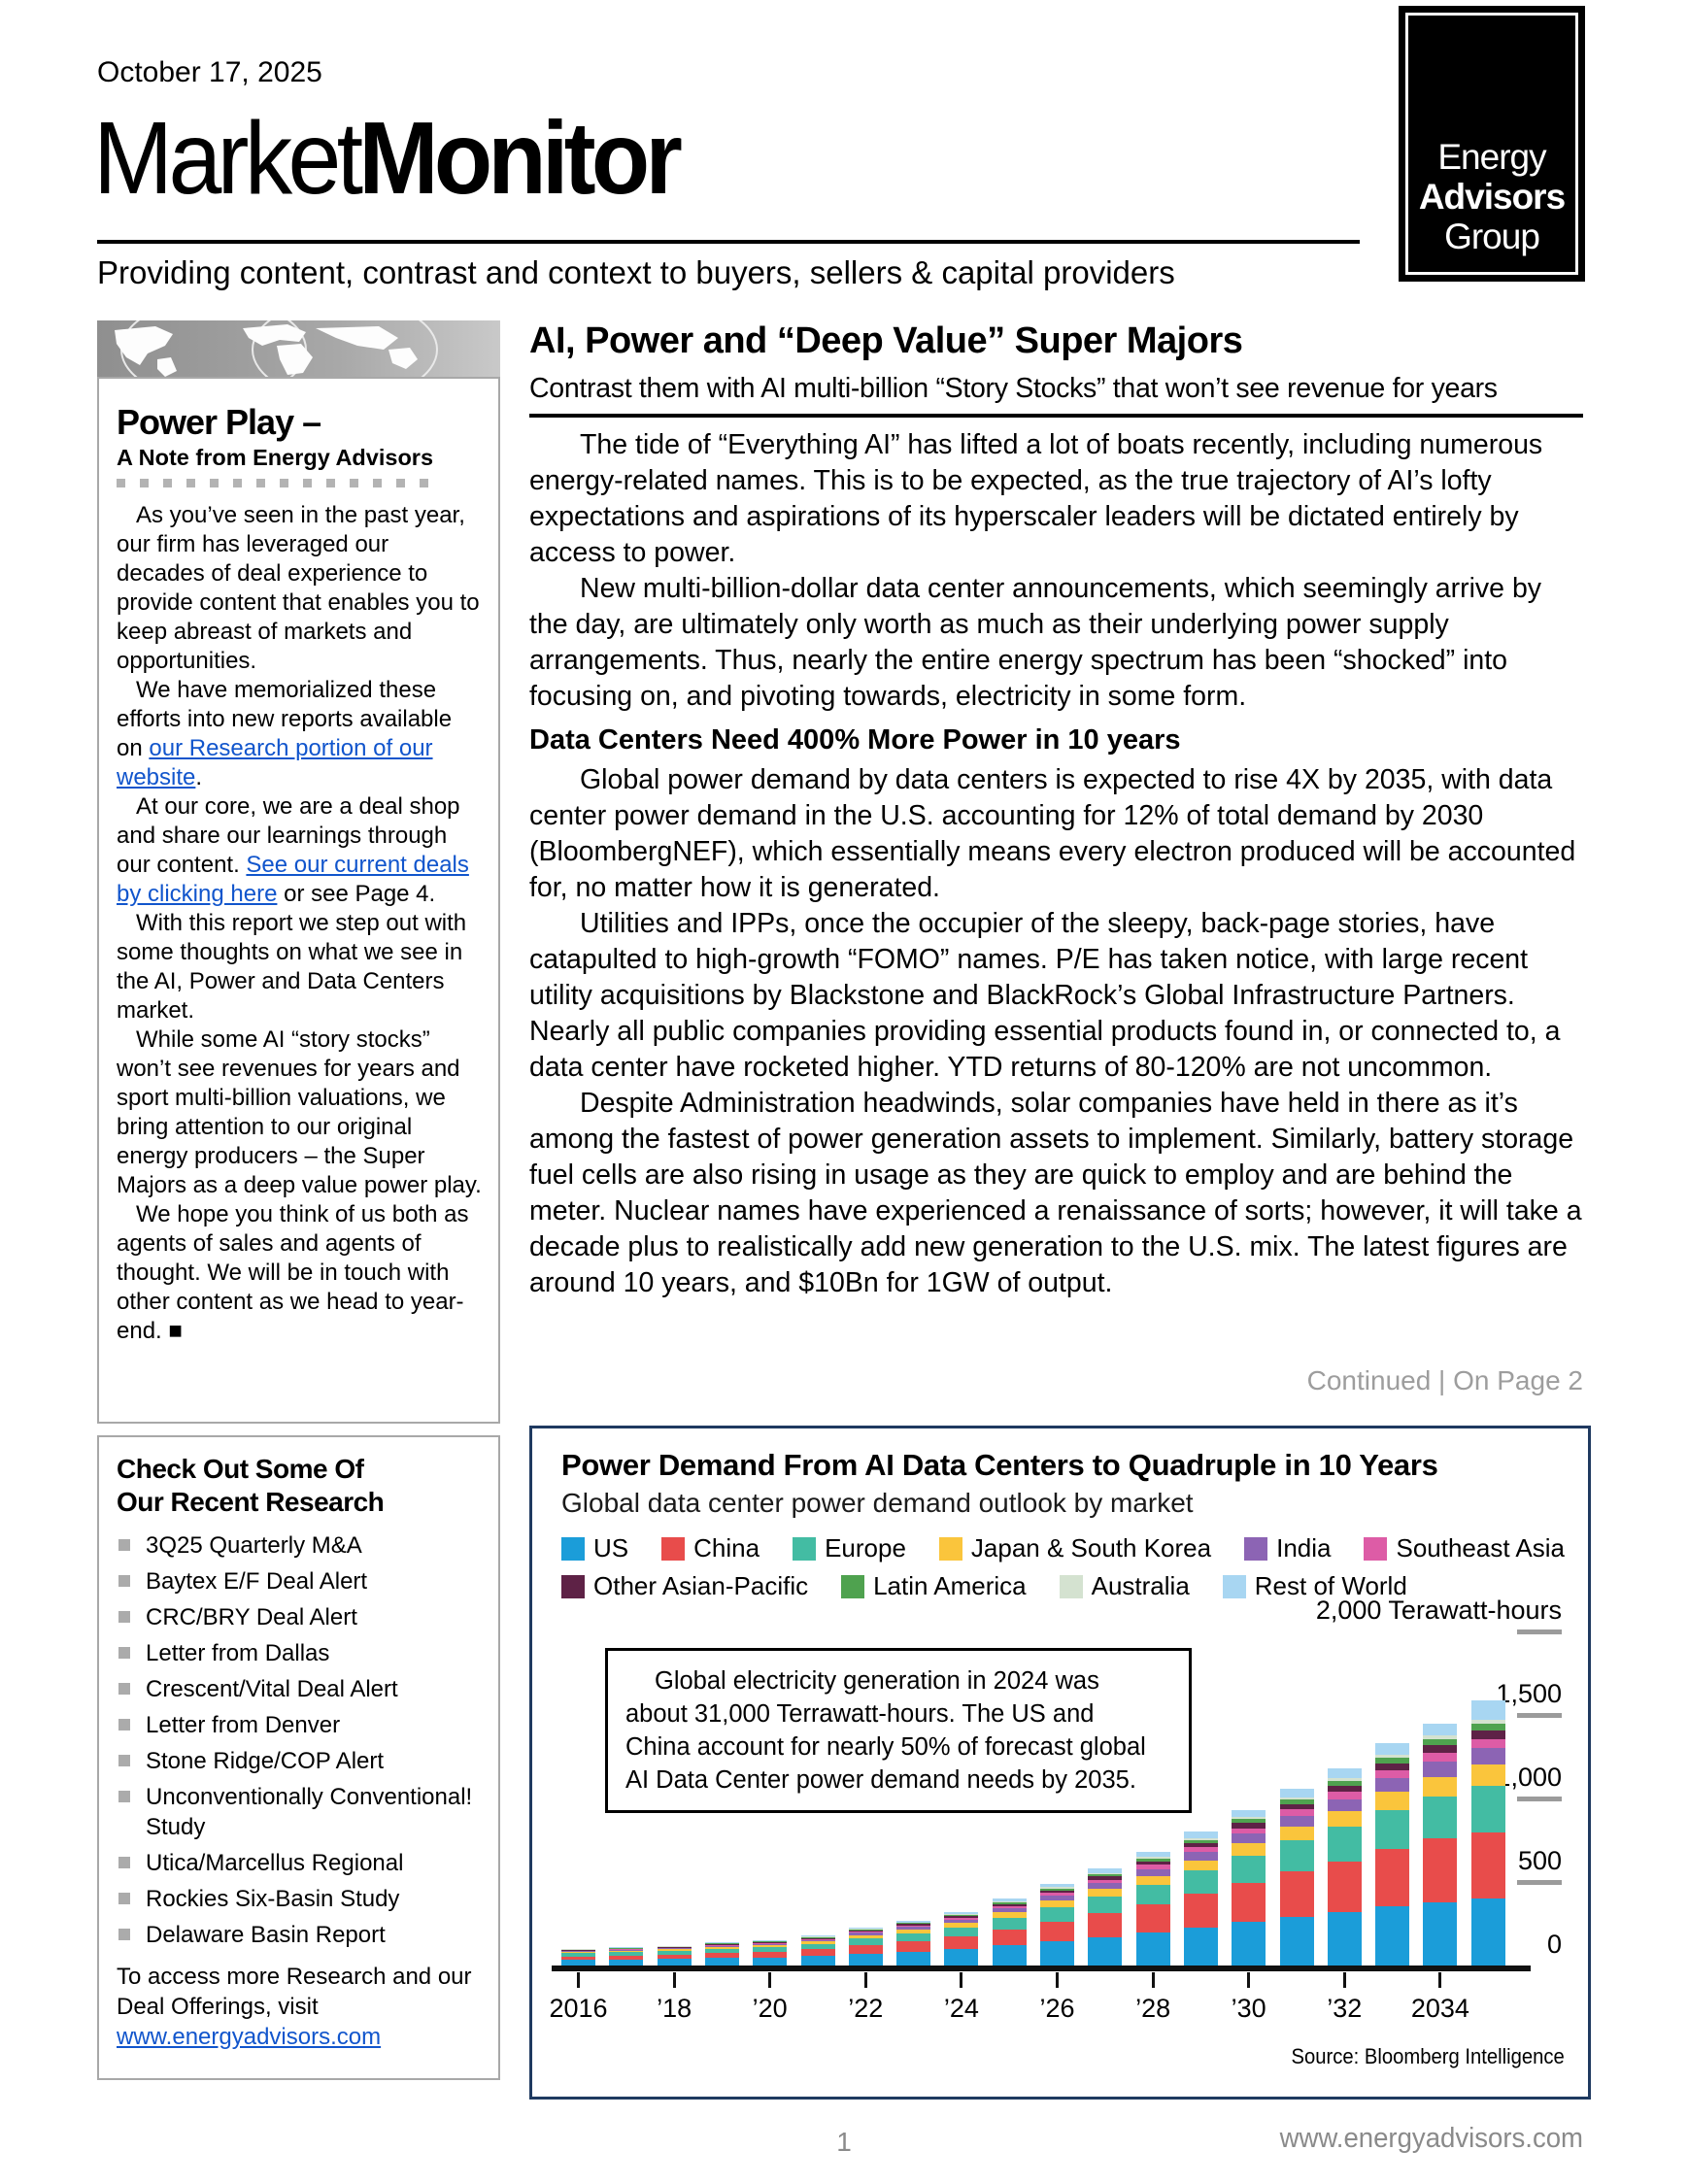 This screenshot has height=2184, width=1688. What do you see at coordinates (301, 1617) in the screenshot?
I see `research-list-item: CRC/BRY Deal Alert` at bounding box center [301, 1617].